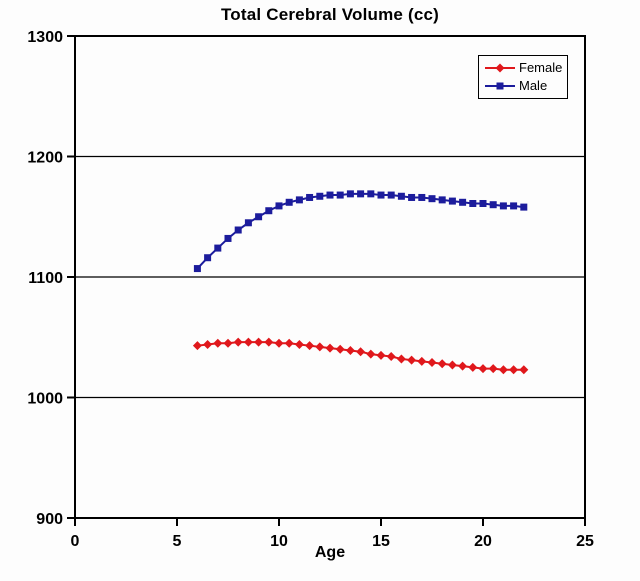 This screenshot has width=640, height=581. I want to click on x-tick-label: 25, so click(585, 541).